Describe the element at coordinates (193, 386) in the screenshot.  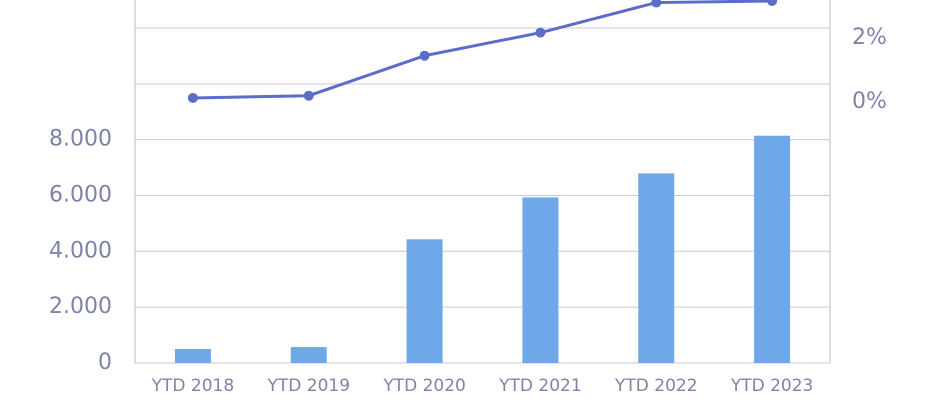
I see `x-tick-label: YTD 2018` at that location.